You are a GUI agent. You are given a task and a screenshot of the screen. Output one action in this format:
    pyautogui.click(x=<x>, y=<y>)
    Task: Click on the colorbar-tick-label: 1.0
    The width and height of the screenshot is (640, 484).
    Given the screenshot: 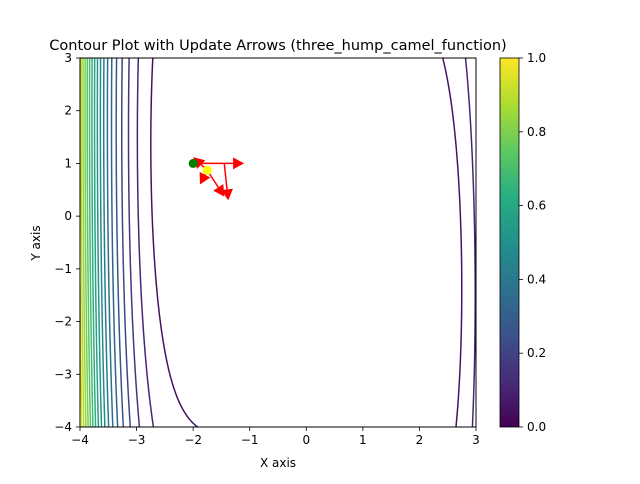 What is the action you would take?
    pyautogui.click(x=536, y=58)
    